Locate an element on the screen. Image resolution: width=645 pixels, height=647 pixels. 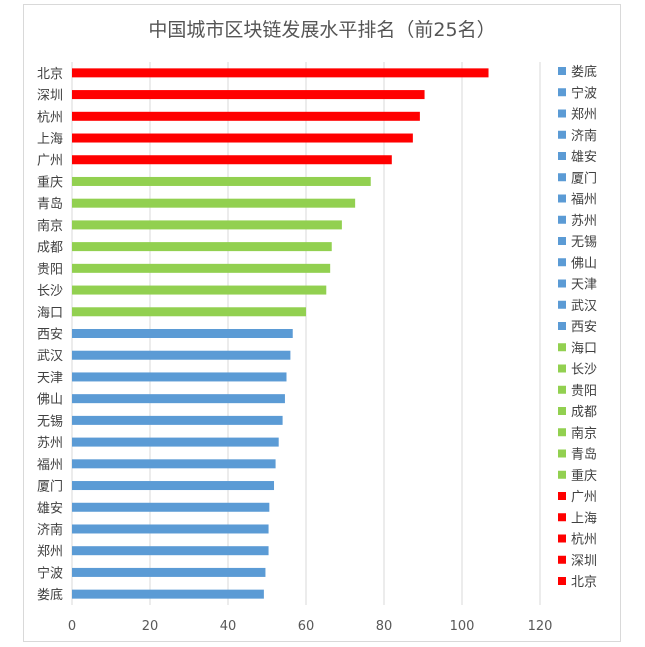
legend-item: 成都 is located at coordinates (577, 412).